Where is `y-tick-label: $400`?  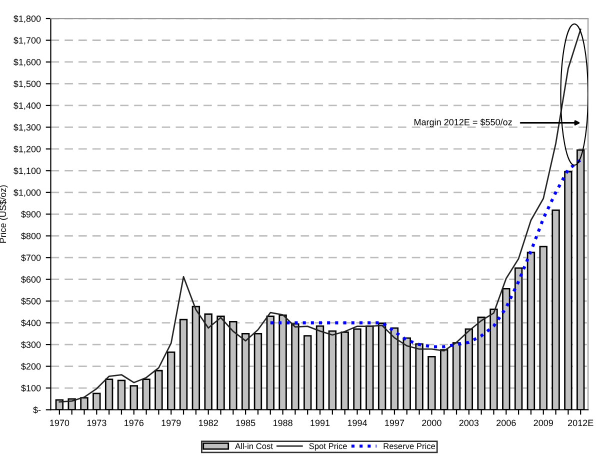
y-tick-label: $400 is located at coordinates (31, 323).